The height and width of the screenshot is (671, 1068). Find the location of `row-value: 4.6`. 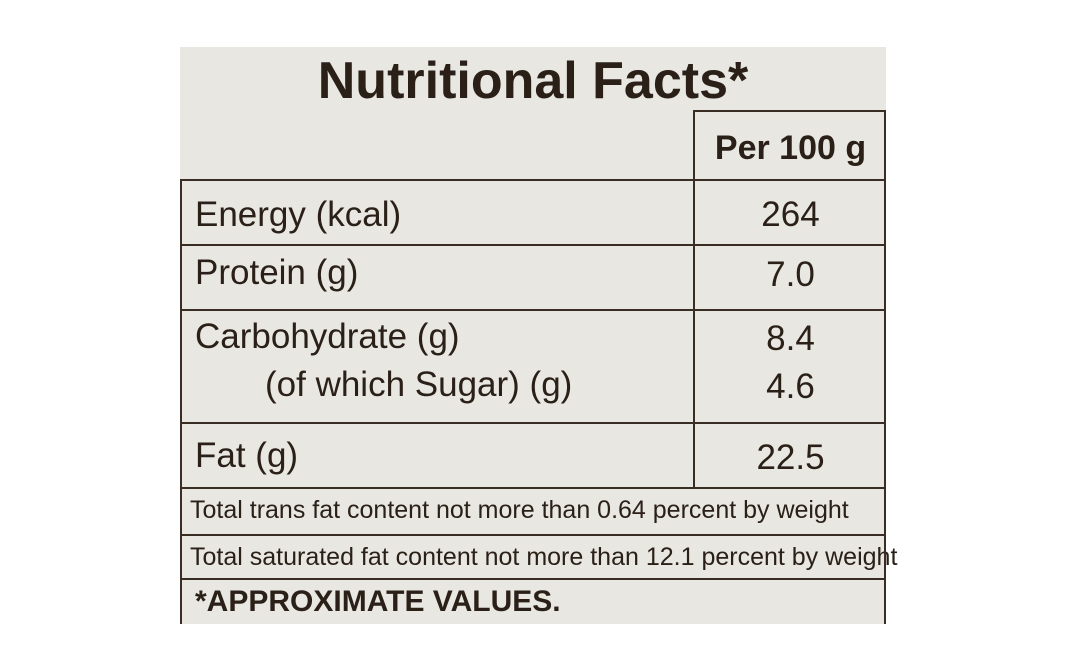

row-value: 4.6 is located at coordinates (790, 386).